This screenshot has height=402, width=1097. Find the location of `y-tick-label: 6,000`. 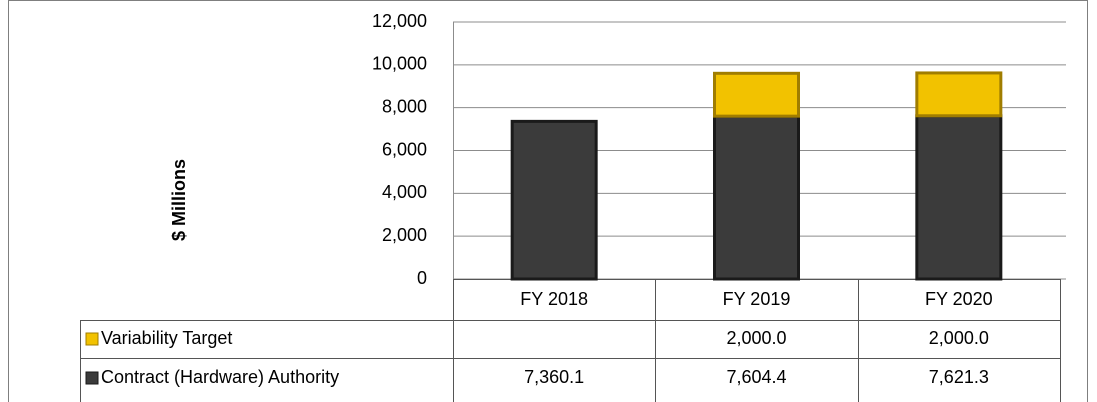

y-tick-label: 6,000 is located at coordinates (404, 149).